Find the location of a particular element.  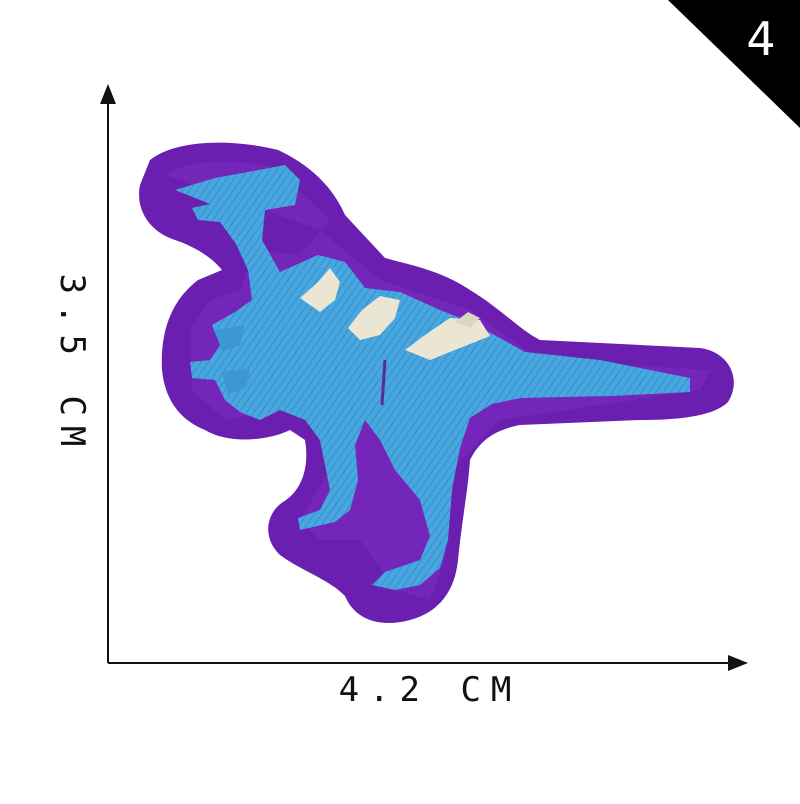

dinosaur-back-line is located at coordinates (383, 382).